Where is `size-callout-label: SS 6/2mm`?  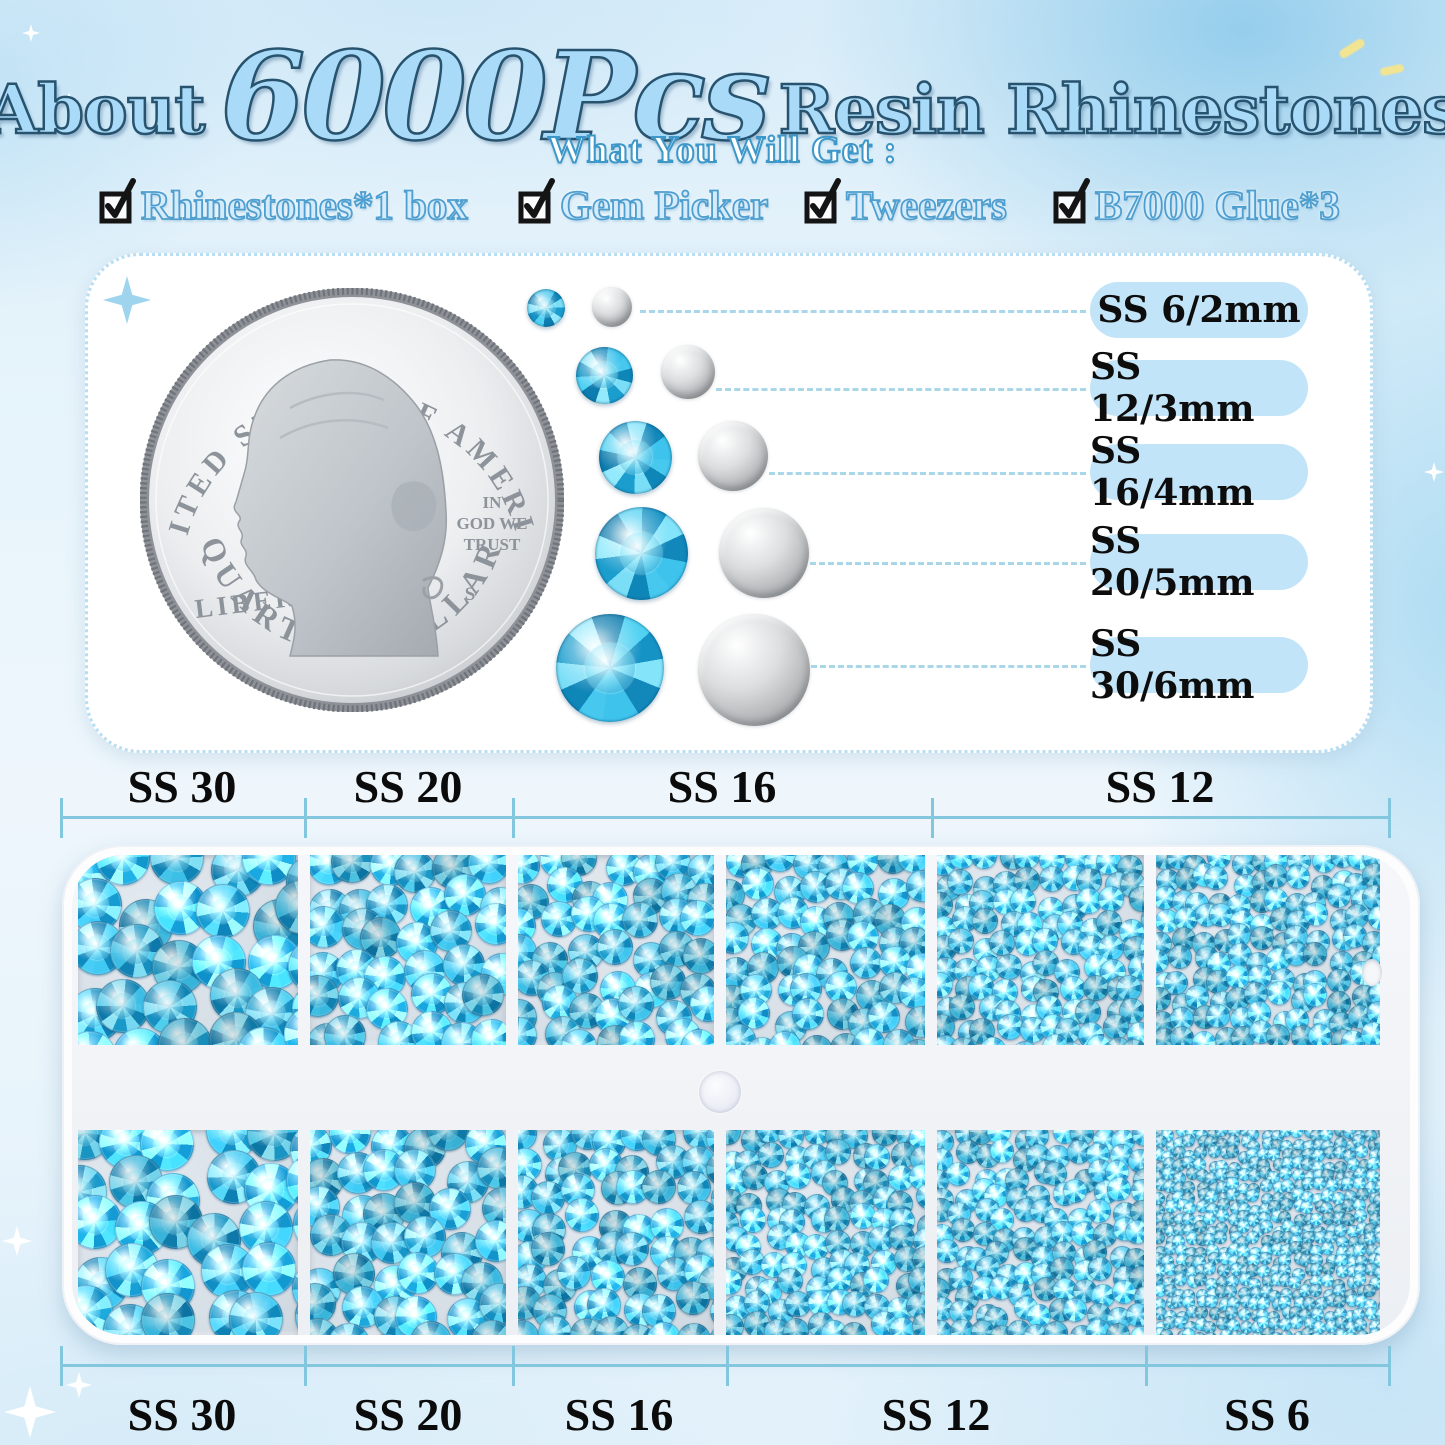
size-callout-label: SS 6/2mm is located at coordinates (1199, 310).